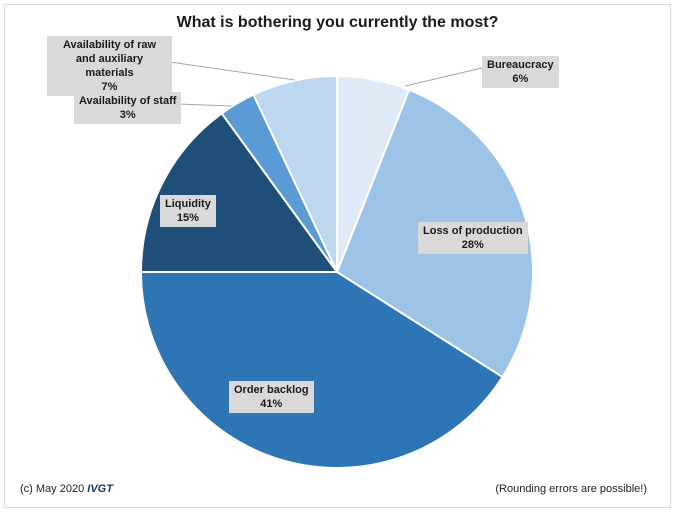  What do you see at coordinates (188, 211) in the screenshot?
I see `label-liquidity: Liquidity 15%` at bounding box center [188, 211].